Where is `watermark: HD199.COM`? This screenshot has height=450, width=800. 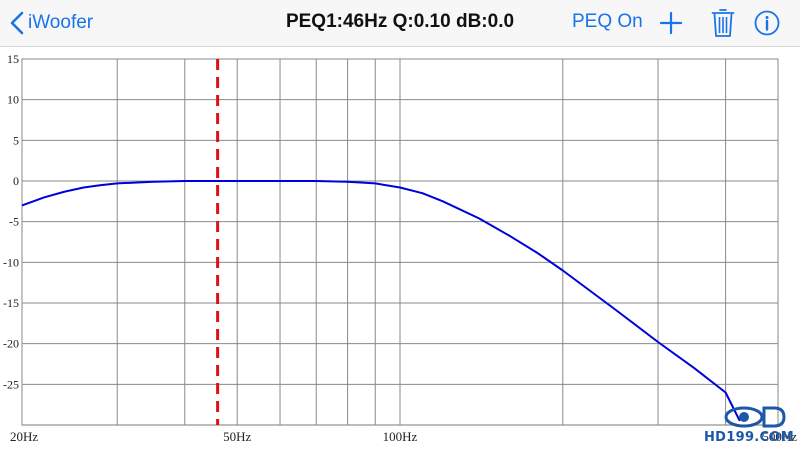
watermark: HD199.COM is located at coordinates (748, 425).